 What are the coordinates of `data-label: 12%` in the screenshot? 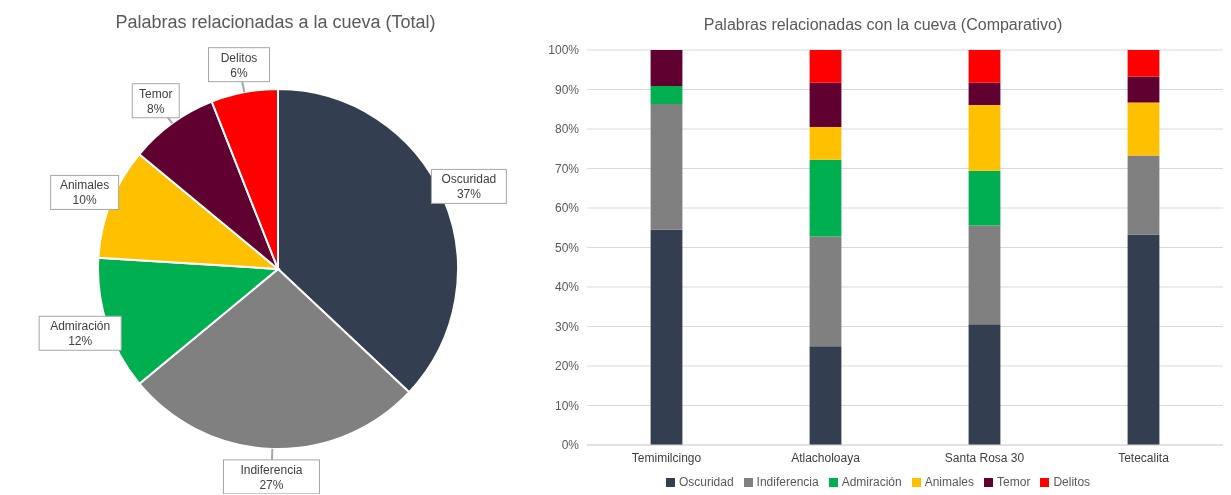 It's located at (80, 341).